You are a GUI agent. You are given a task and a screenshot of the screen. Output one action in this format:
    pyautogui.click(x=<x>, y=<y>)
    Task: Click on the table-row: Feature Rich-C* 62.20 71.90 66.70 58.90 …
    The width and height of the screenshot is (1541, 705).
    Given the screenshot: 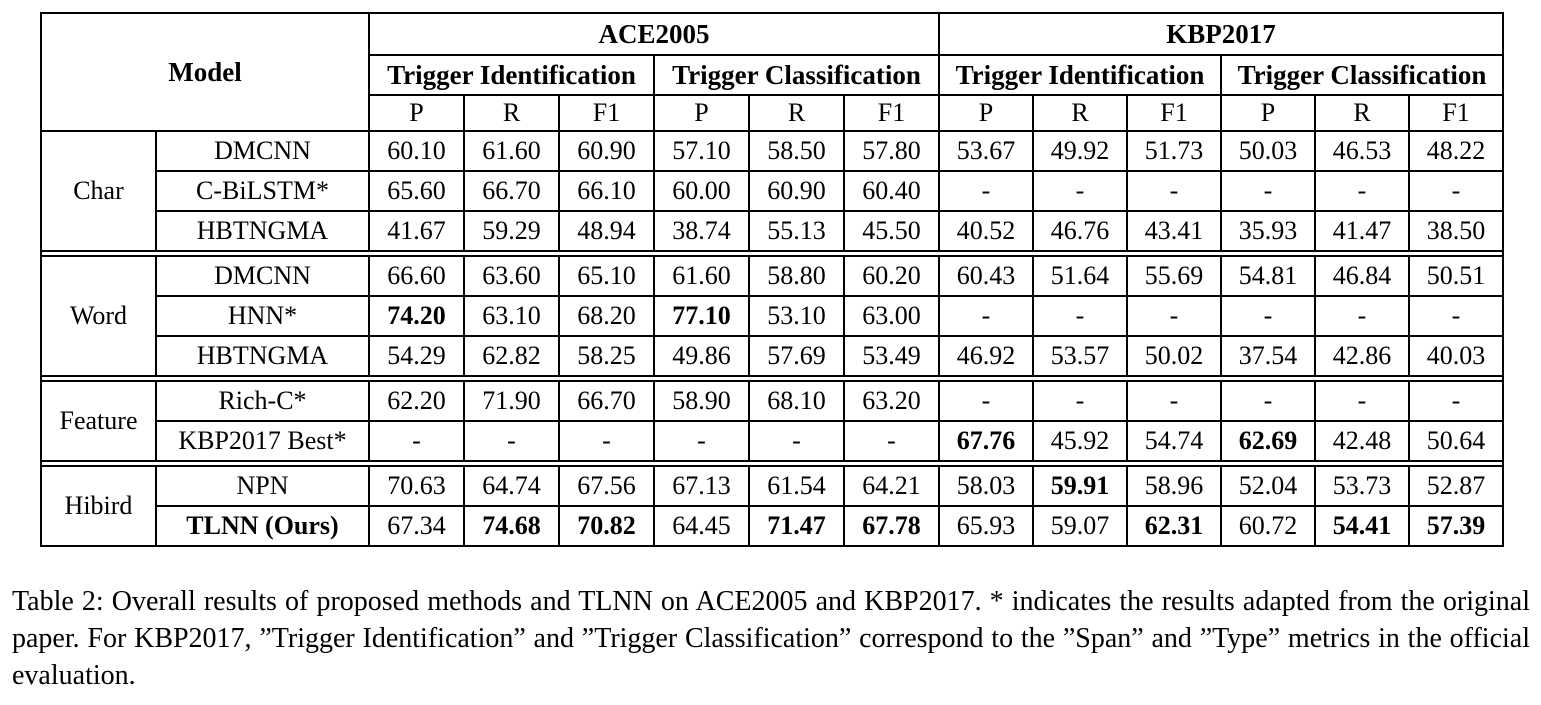 What is the action you would take?
    pyautogui.click(x=772, y=421)
    